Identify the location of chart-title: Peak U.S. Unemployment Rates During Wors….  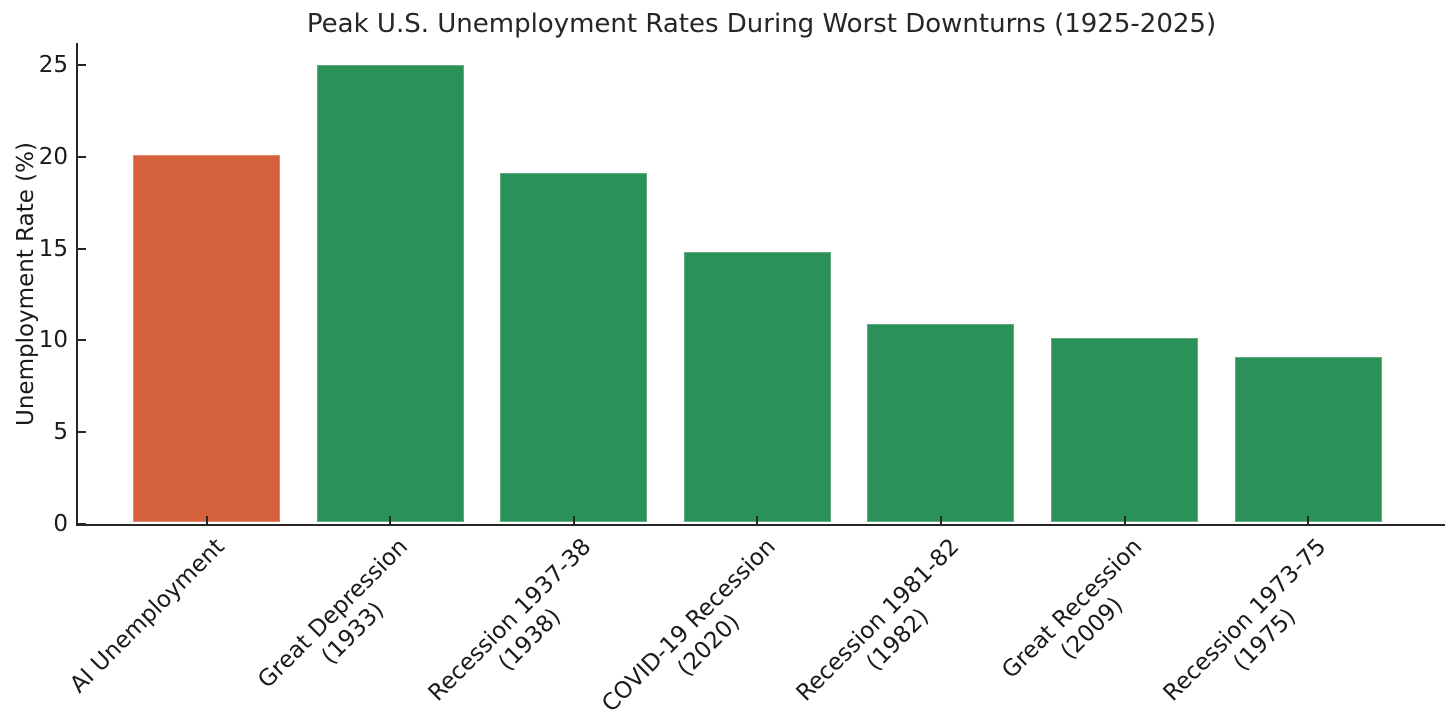
(761, 24).